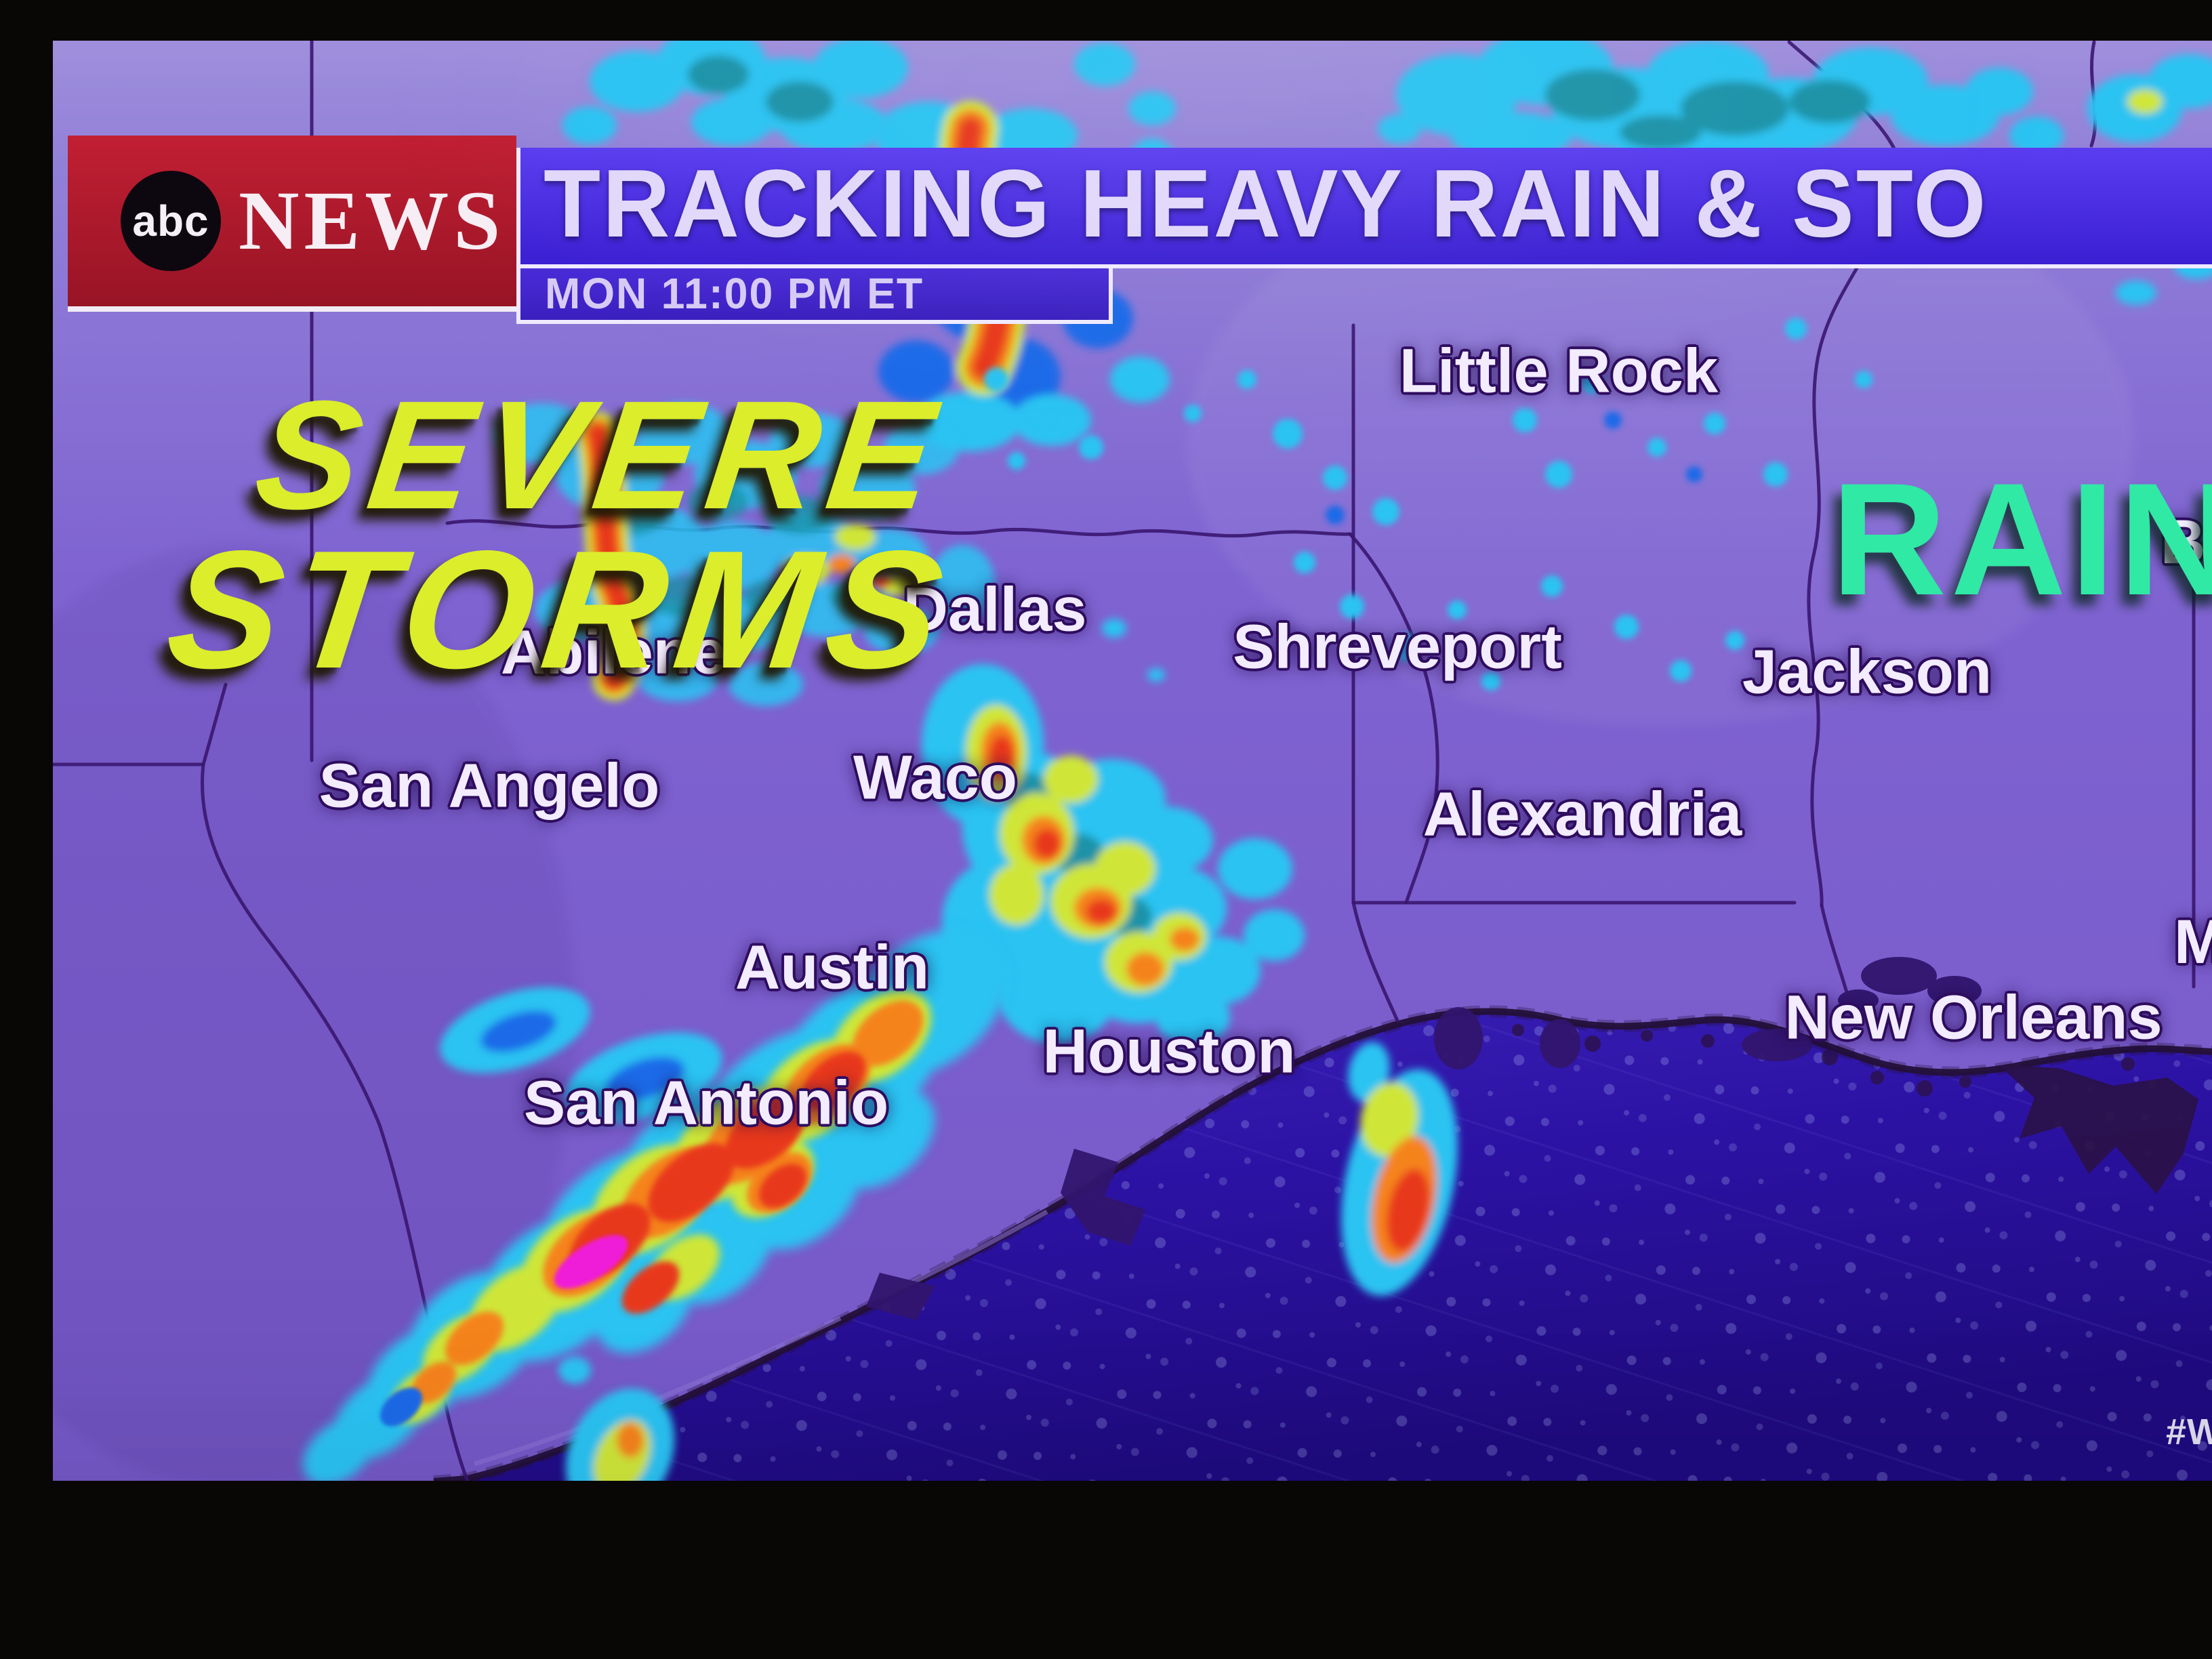 The width and height of the screenshot is (2212, 1659). Describe the element at coordinates (832, 967) in the screenshot. I see `city-label: Austin` at that location.